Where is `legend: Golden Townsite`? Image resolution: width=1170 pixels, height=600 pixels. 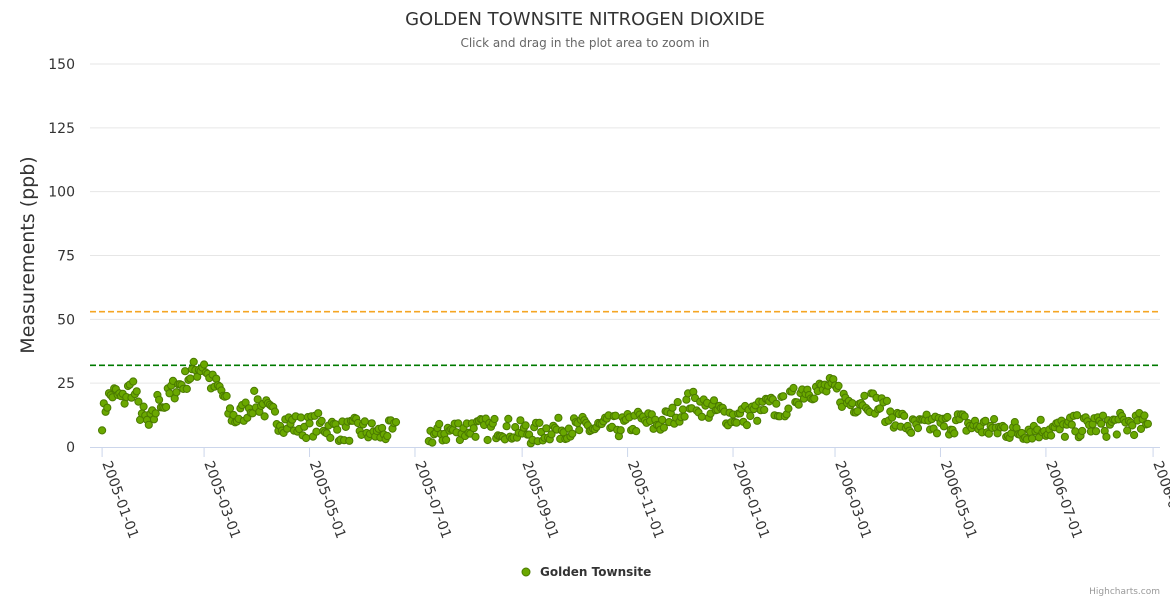 legend: Golden Townsite is located at coordinates (586, 572).